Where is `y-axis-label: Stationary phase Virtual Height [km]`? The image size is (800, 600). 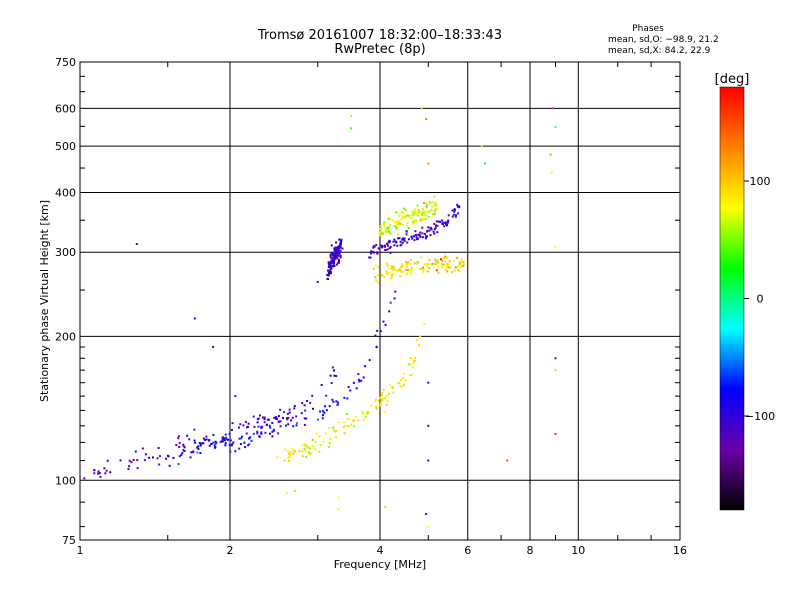
y-axis-label: Stationary phase Virtual Height [km] is located at coordinates (44, 301).